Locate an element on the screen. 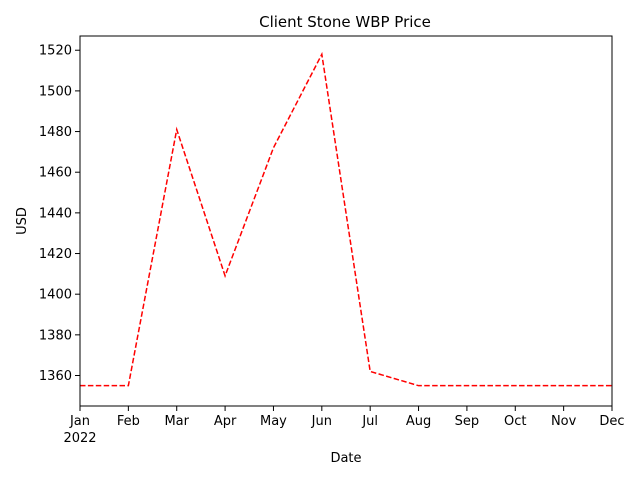 This screenshot has width=640, height=480. y-tick-label: 1400 is located at coordinates (55, 295).